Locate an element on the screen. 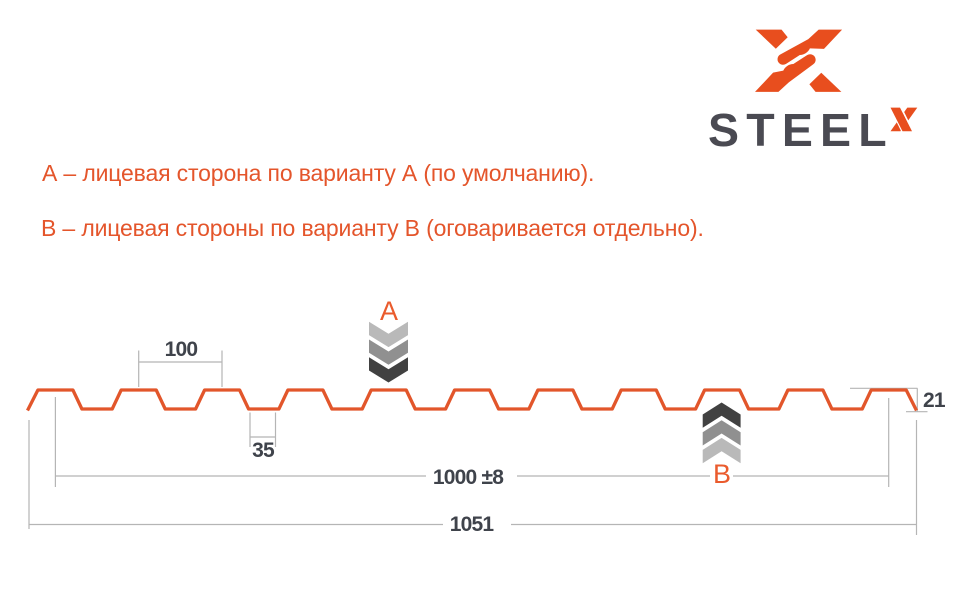 This screenshot has width=970, height=593. svg-text: 1000 ±8 is located at coordinates (468, 477).